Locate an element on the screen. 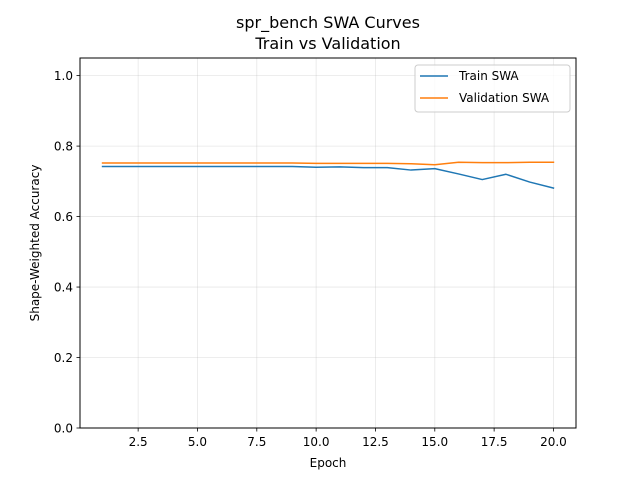 This screenshot has width=640, height=480. series-lines is located at coordinates (328, 175).